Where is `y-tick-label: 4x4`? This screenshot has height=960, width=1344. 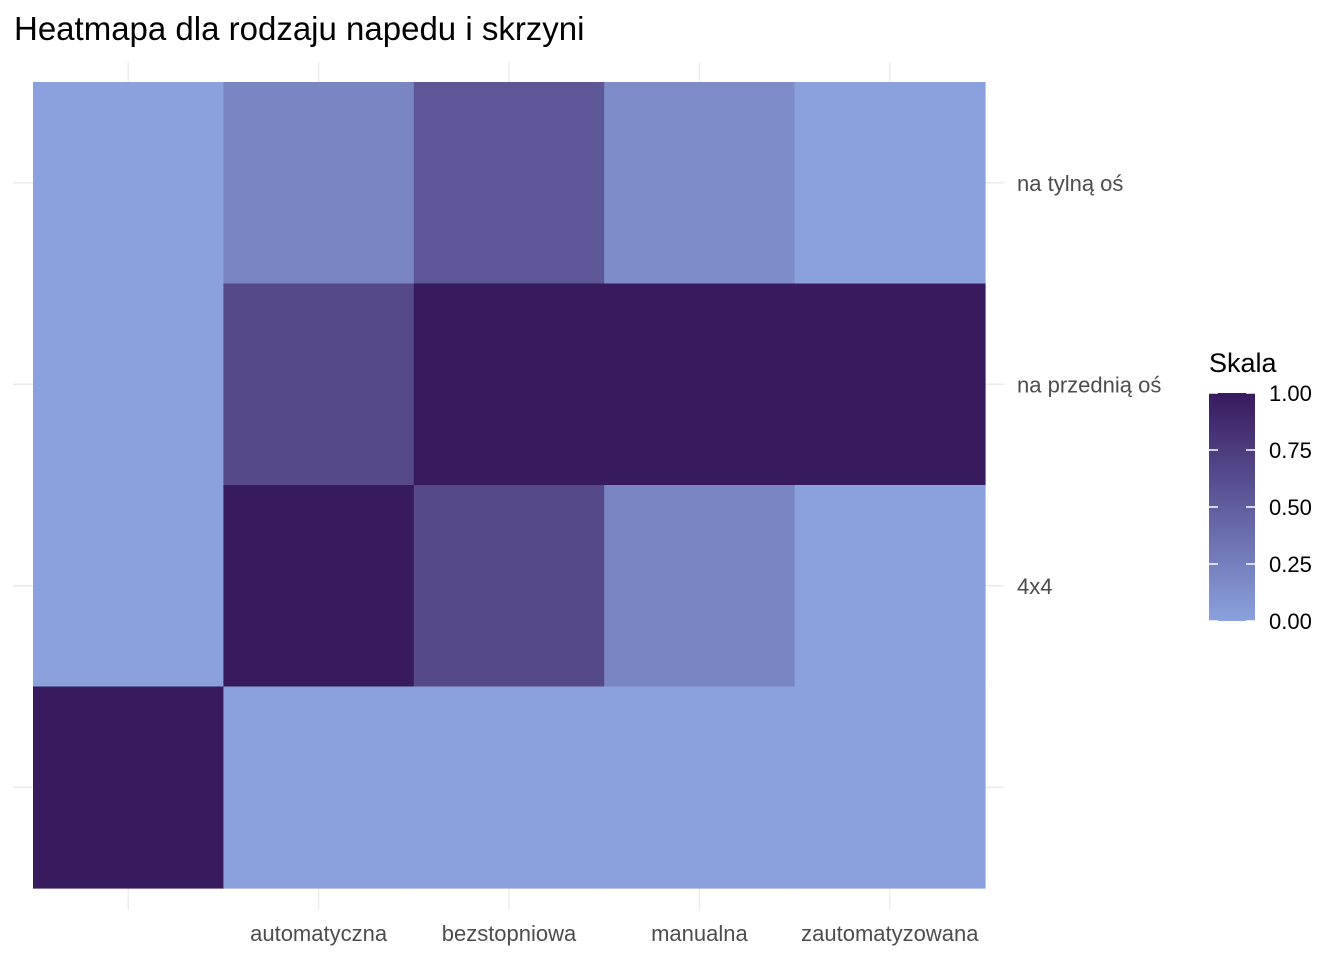
y-tick-label: 4x4 is located at coordinates (1034, 586).